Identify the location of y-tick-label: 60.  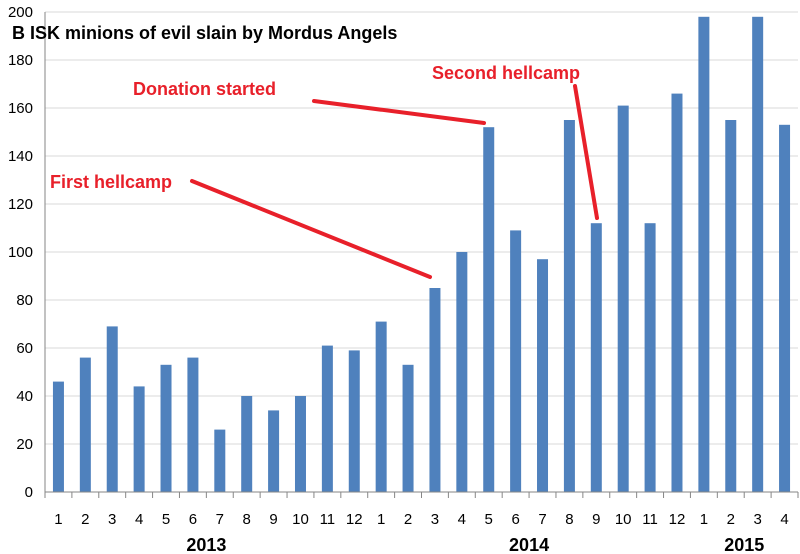
(24, 348).